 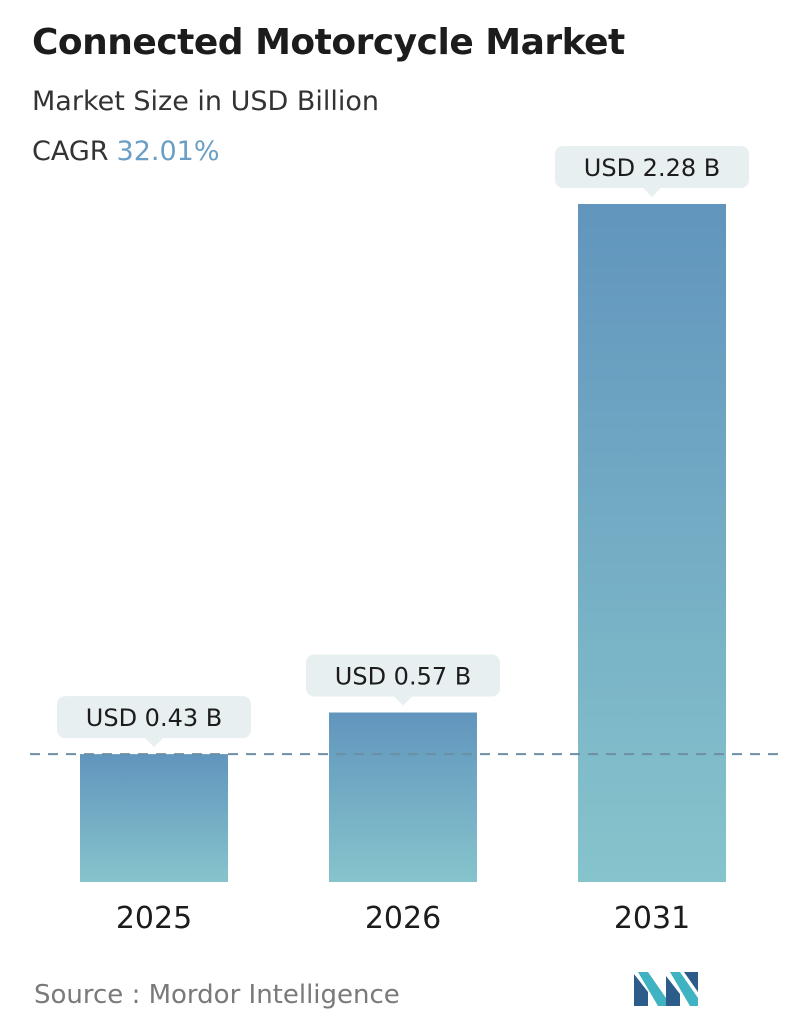 I want to click on x-tick-2026: 2026, so click(x=403, y=918).